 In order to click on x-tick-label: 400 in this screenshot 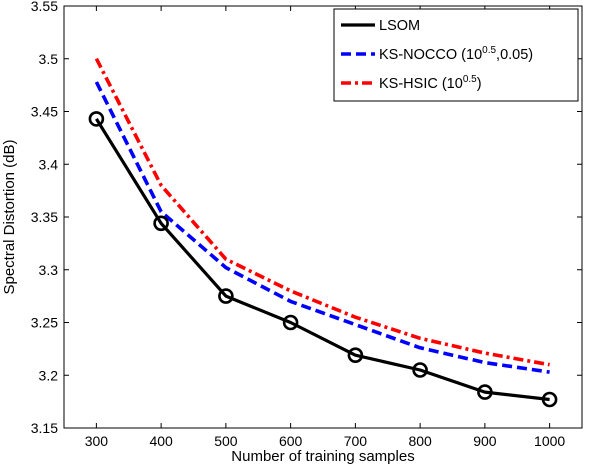, I will do `click(161, 441)`.